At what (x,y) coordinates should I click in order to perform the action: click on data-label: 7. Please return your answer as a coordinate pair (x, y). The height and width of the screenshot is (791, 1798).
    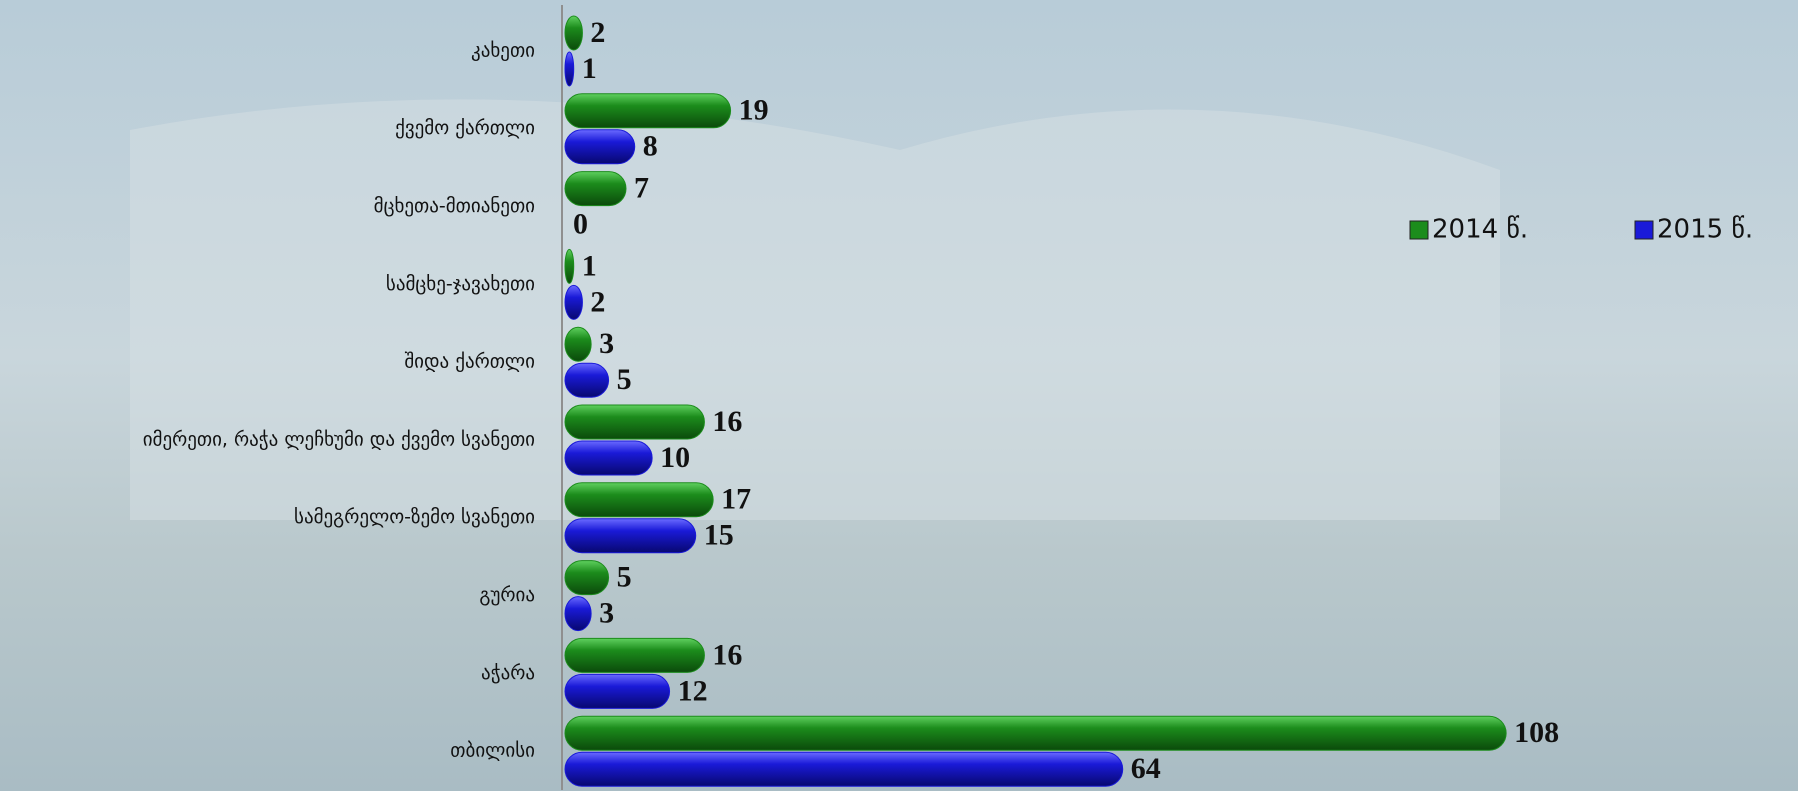
    Looking at the image, I should click on (641, 187).